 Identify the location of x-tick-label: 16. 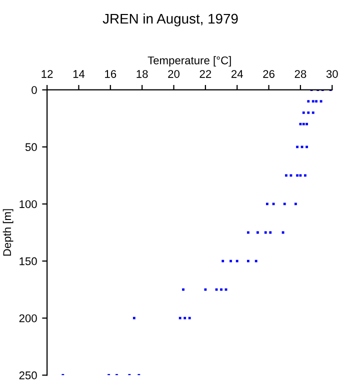
(110, 74).